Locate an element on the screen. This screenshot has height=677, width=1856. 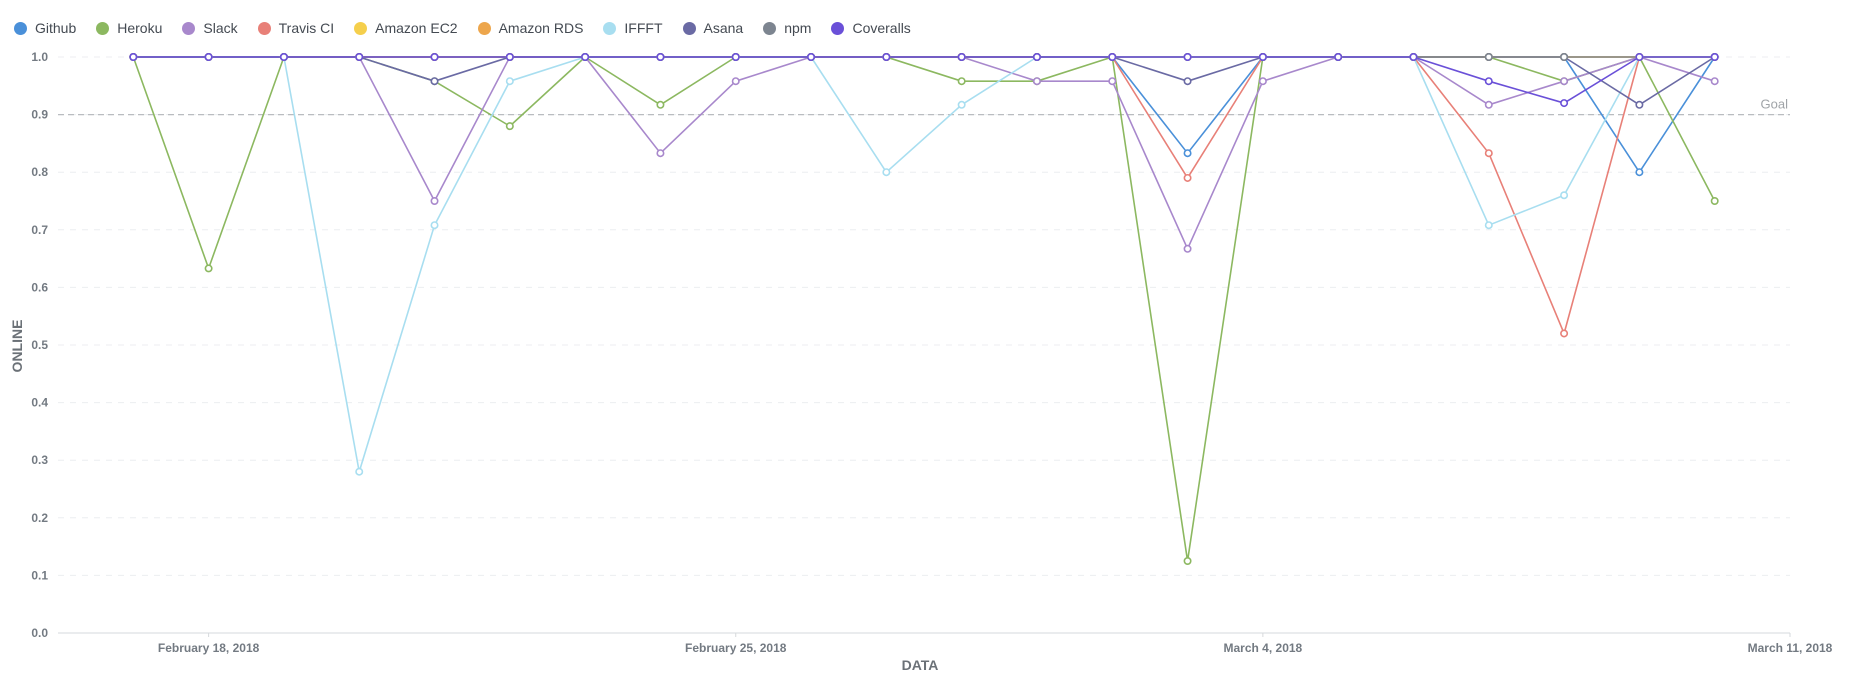
y-axis-ticks: 0.0 0.1 0.2 0.3 0.4 0.5 0.6 0.7 0.8 0.9 1.0 is located at coordinates (39, 345).